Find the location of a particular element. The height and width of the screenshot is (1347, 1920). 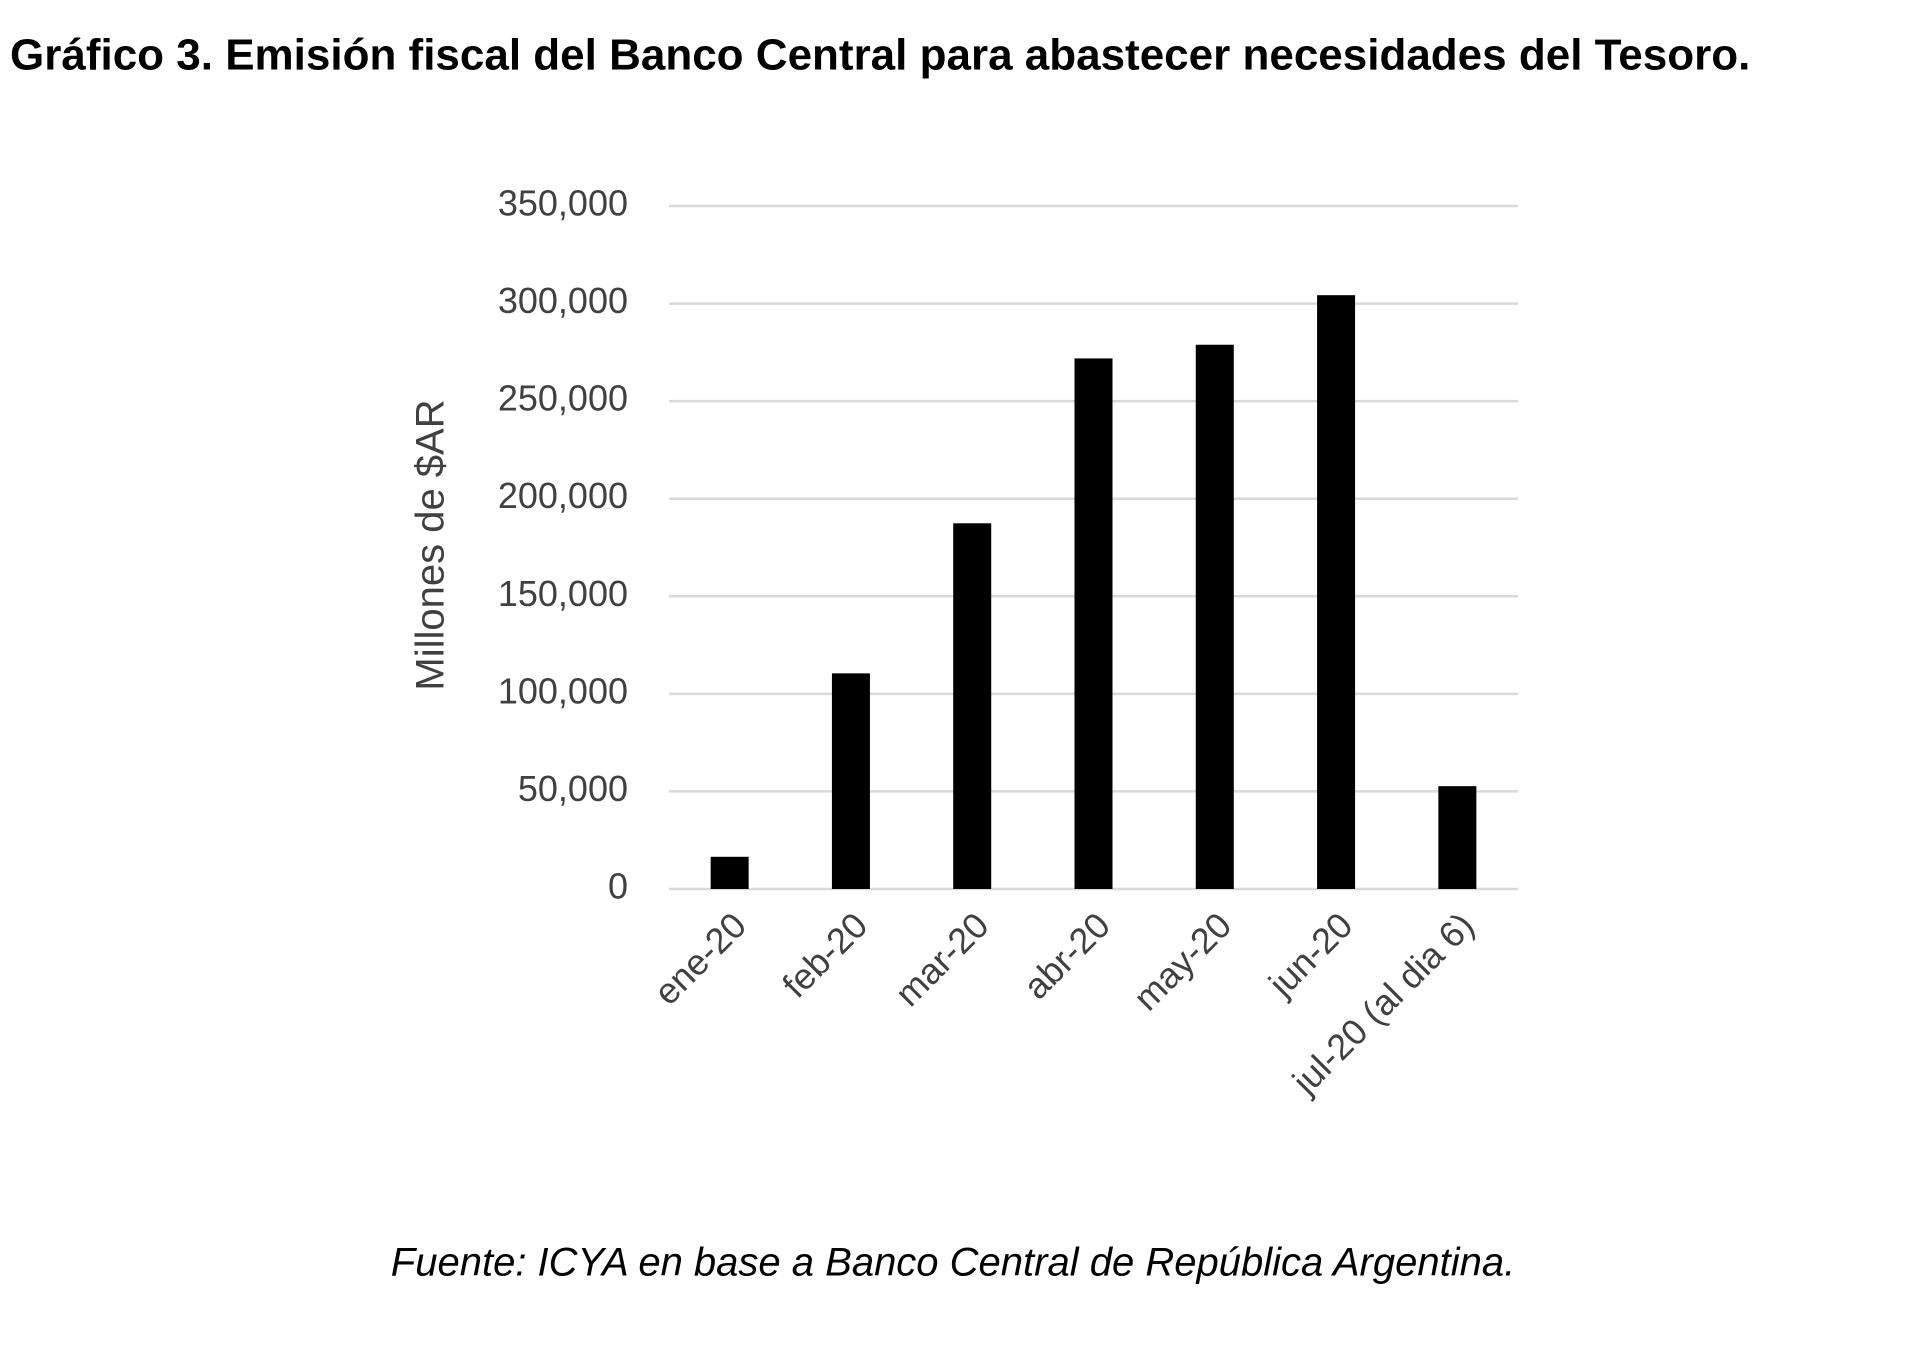

x-tick-label: may-20 is located at coordinates (1182, 961).